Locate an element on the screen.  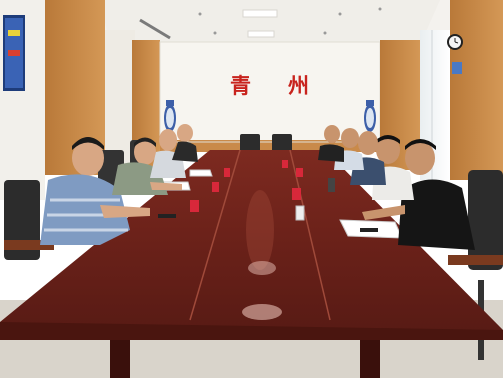
person-left-front is located at coordinates (95, 191).